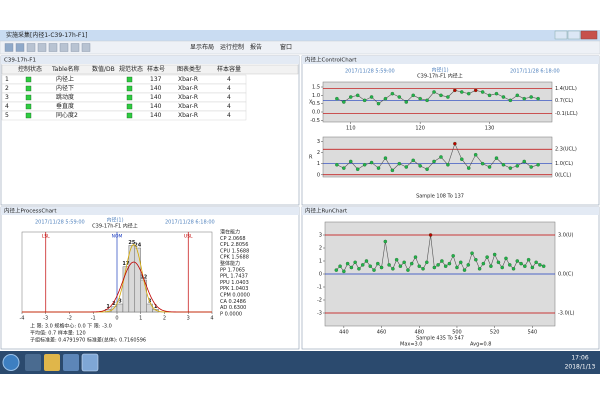 The height and width of the screenshot is (400, 600). Describe the element at coordinates (71, 326) in the screenshot. I see `footer-line: 上 限: 3.0 规格中心: 0.0 下 限: -3.0` at that location.